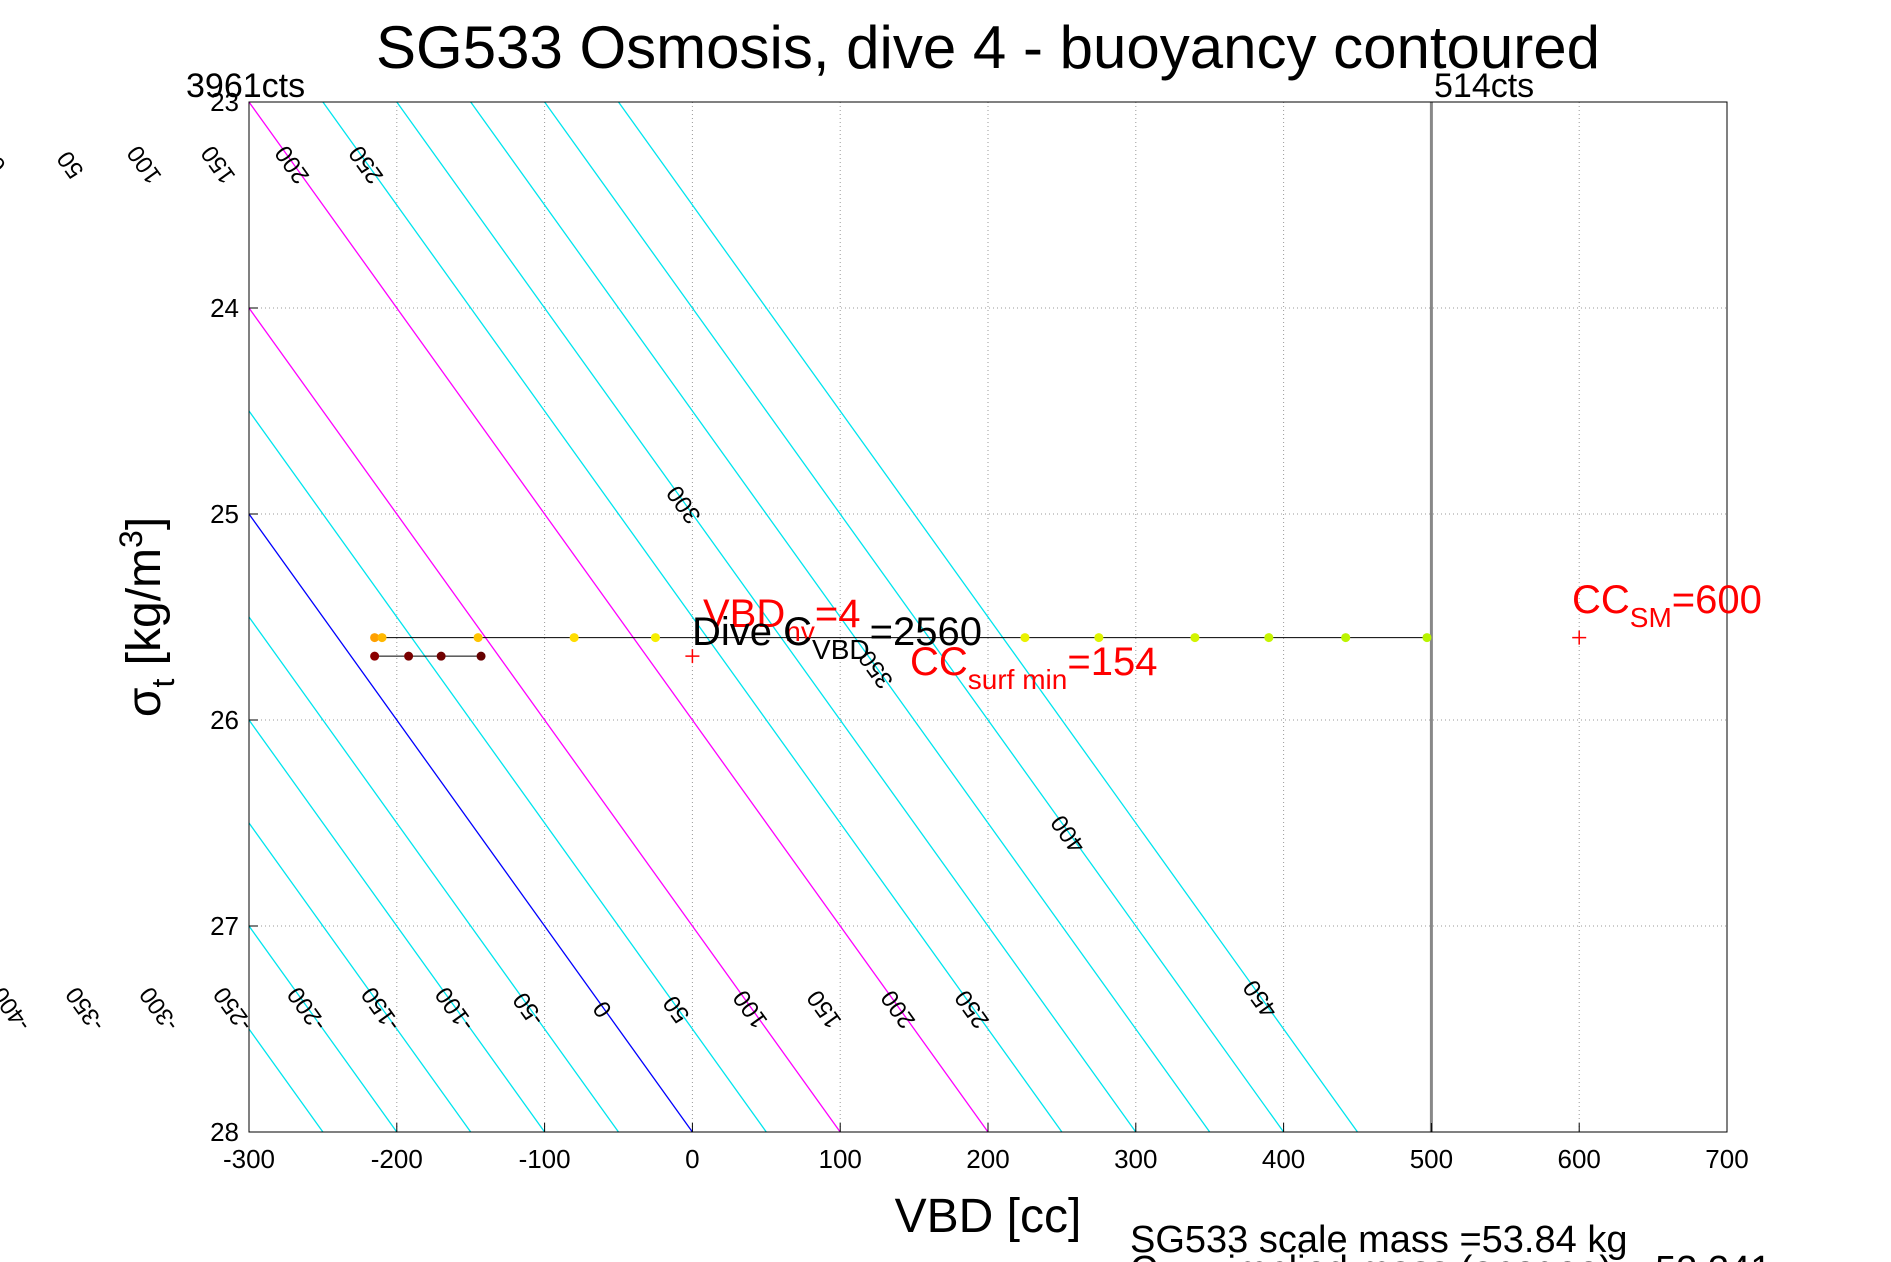  What do you see at coordinates (1651, 617) in the screenshot?
I see `cc-sm-sub: SM` at bounding box center [1651, 617].